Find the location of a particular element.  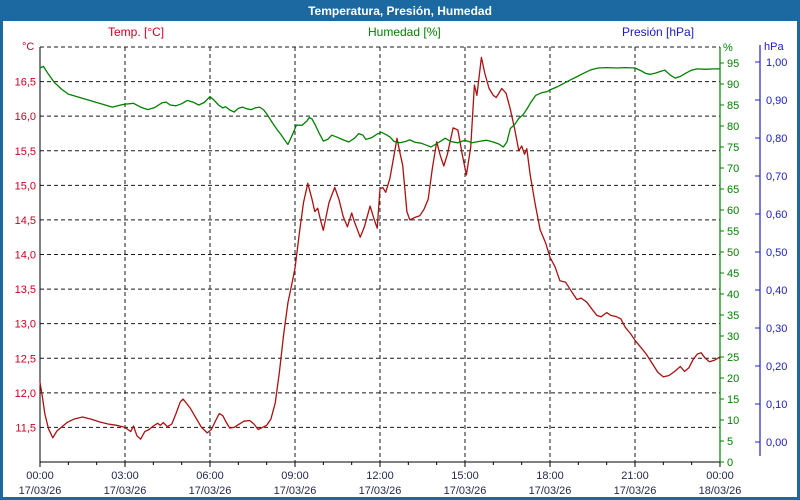

svg-text: 0,10 is located at coordinates (776, 405).